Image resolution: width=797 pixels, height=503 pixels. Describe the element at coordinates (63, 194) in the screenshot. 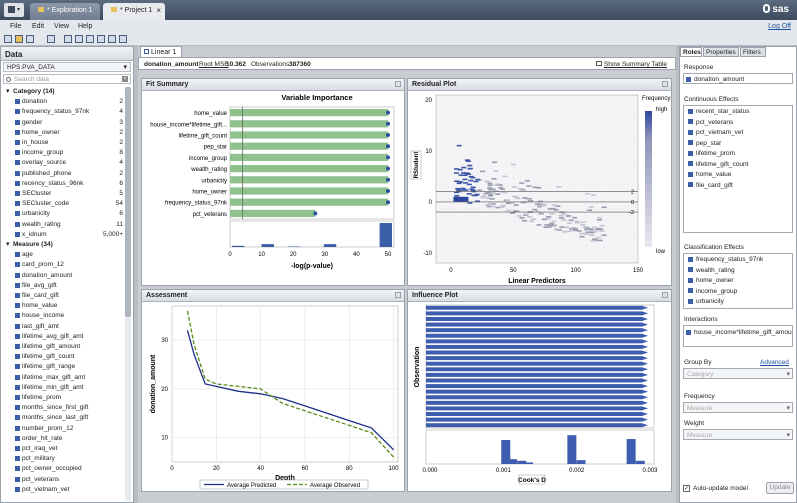

I see `list-item: SECluster 5` at that location.